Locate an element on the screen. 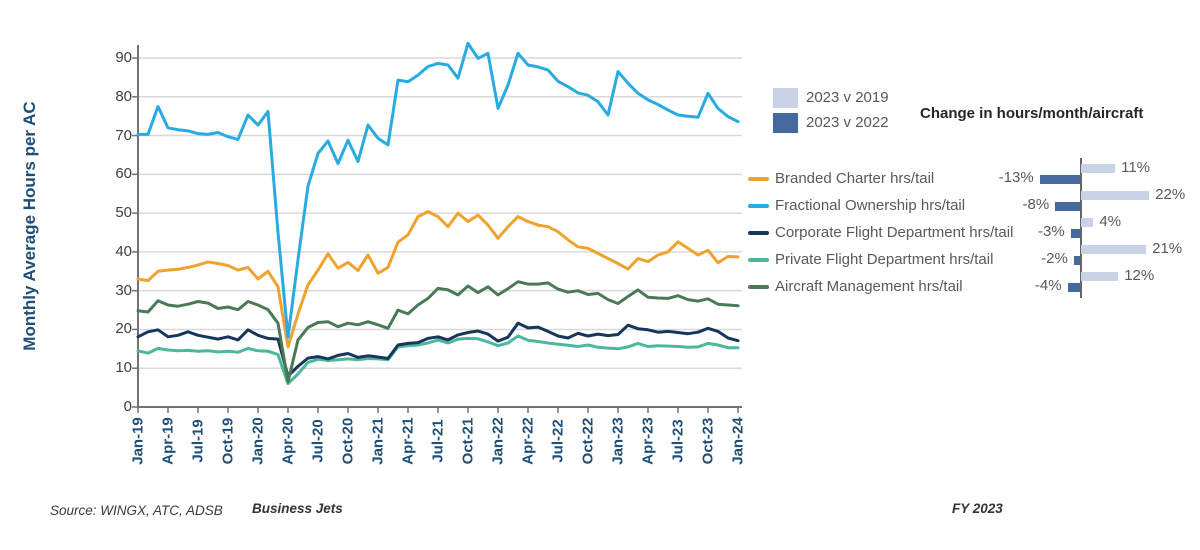 Image resolution: width=1200 pixels, height=550 pixels. bar-label-positive: 22% is located at coordinates (1170, 194).